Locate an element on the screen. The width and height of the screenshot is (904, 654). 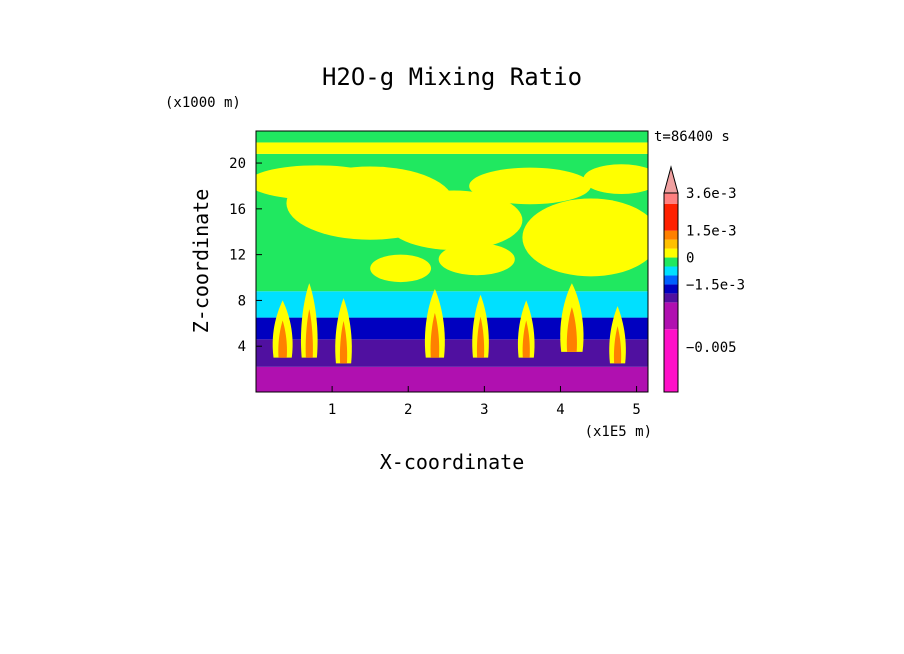
x-tick-label-3: 4 is located at coordinates (560, 410).